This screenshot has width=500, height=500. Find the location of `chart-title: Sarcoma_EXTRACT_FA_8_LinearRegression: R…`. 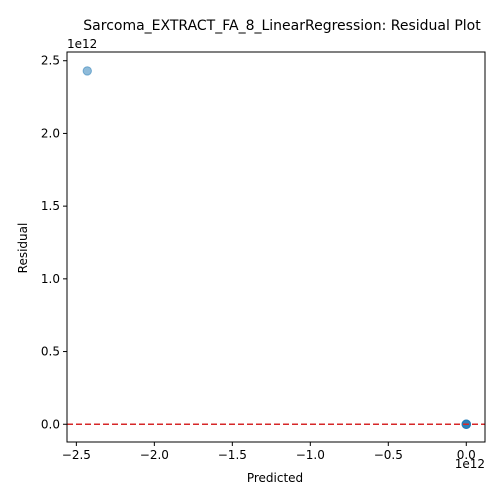

chart-title: Sarcoma_EXTRACT_FA_8_LinearRegression: R… is located at coordinates (282, 26).